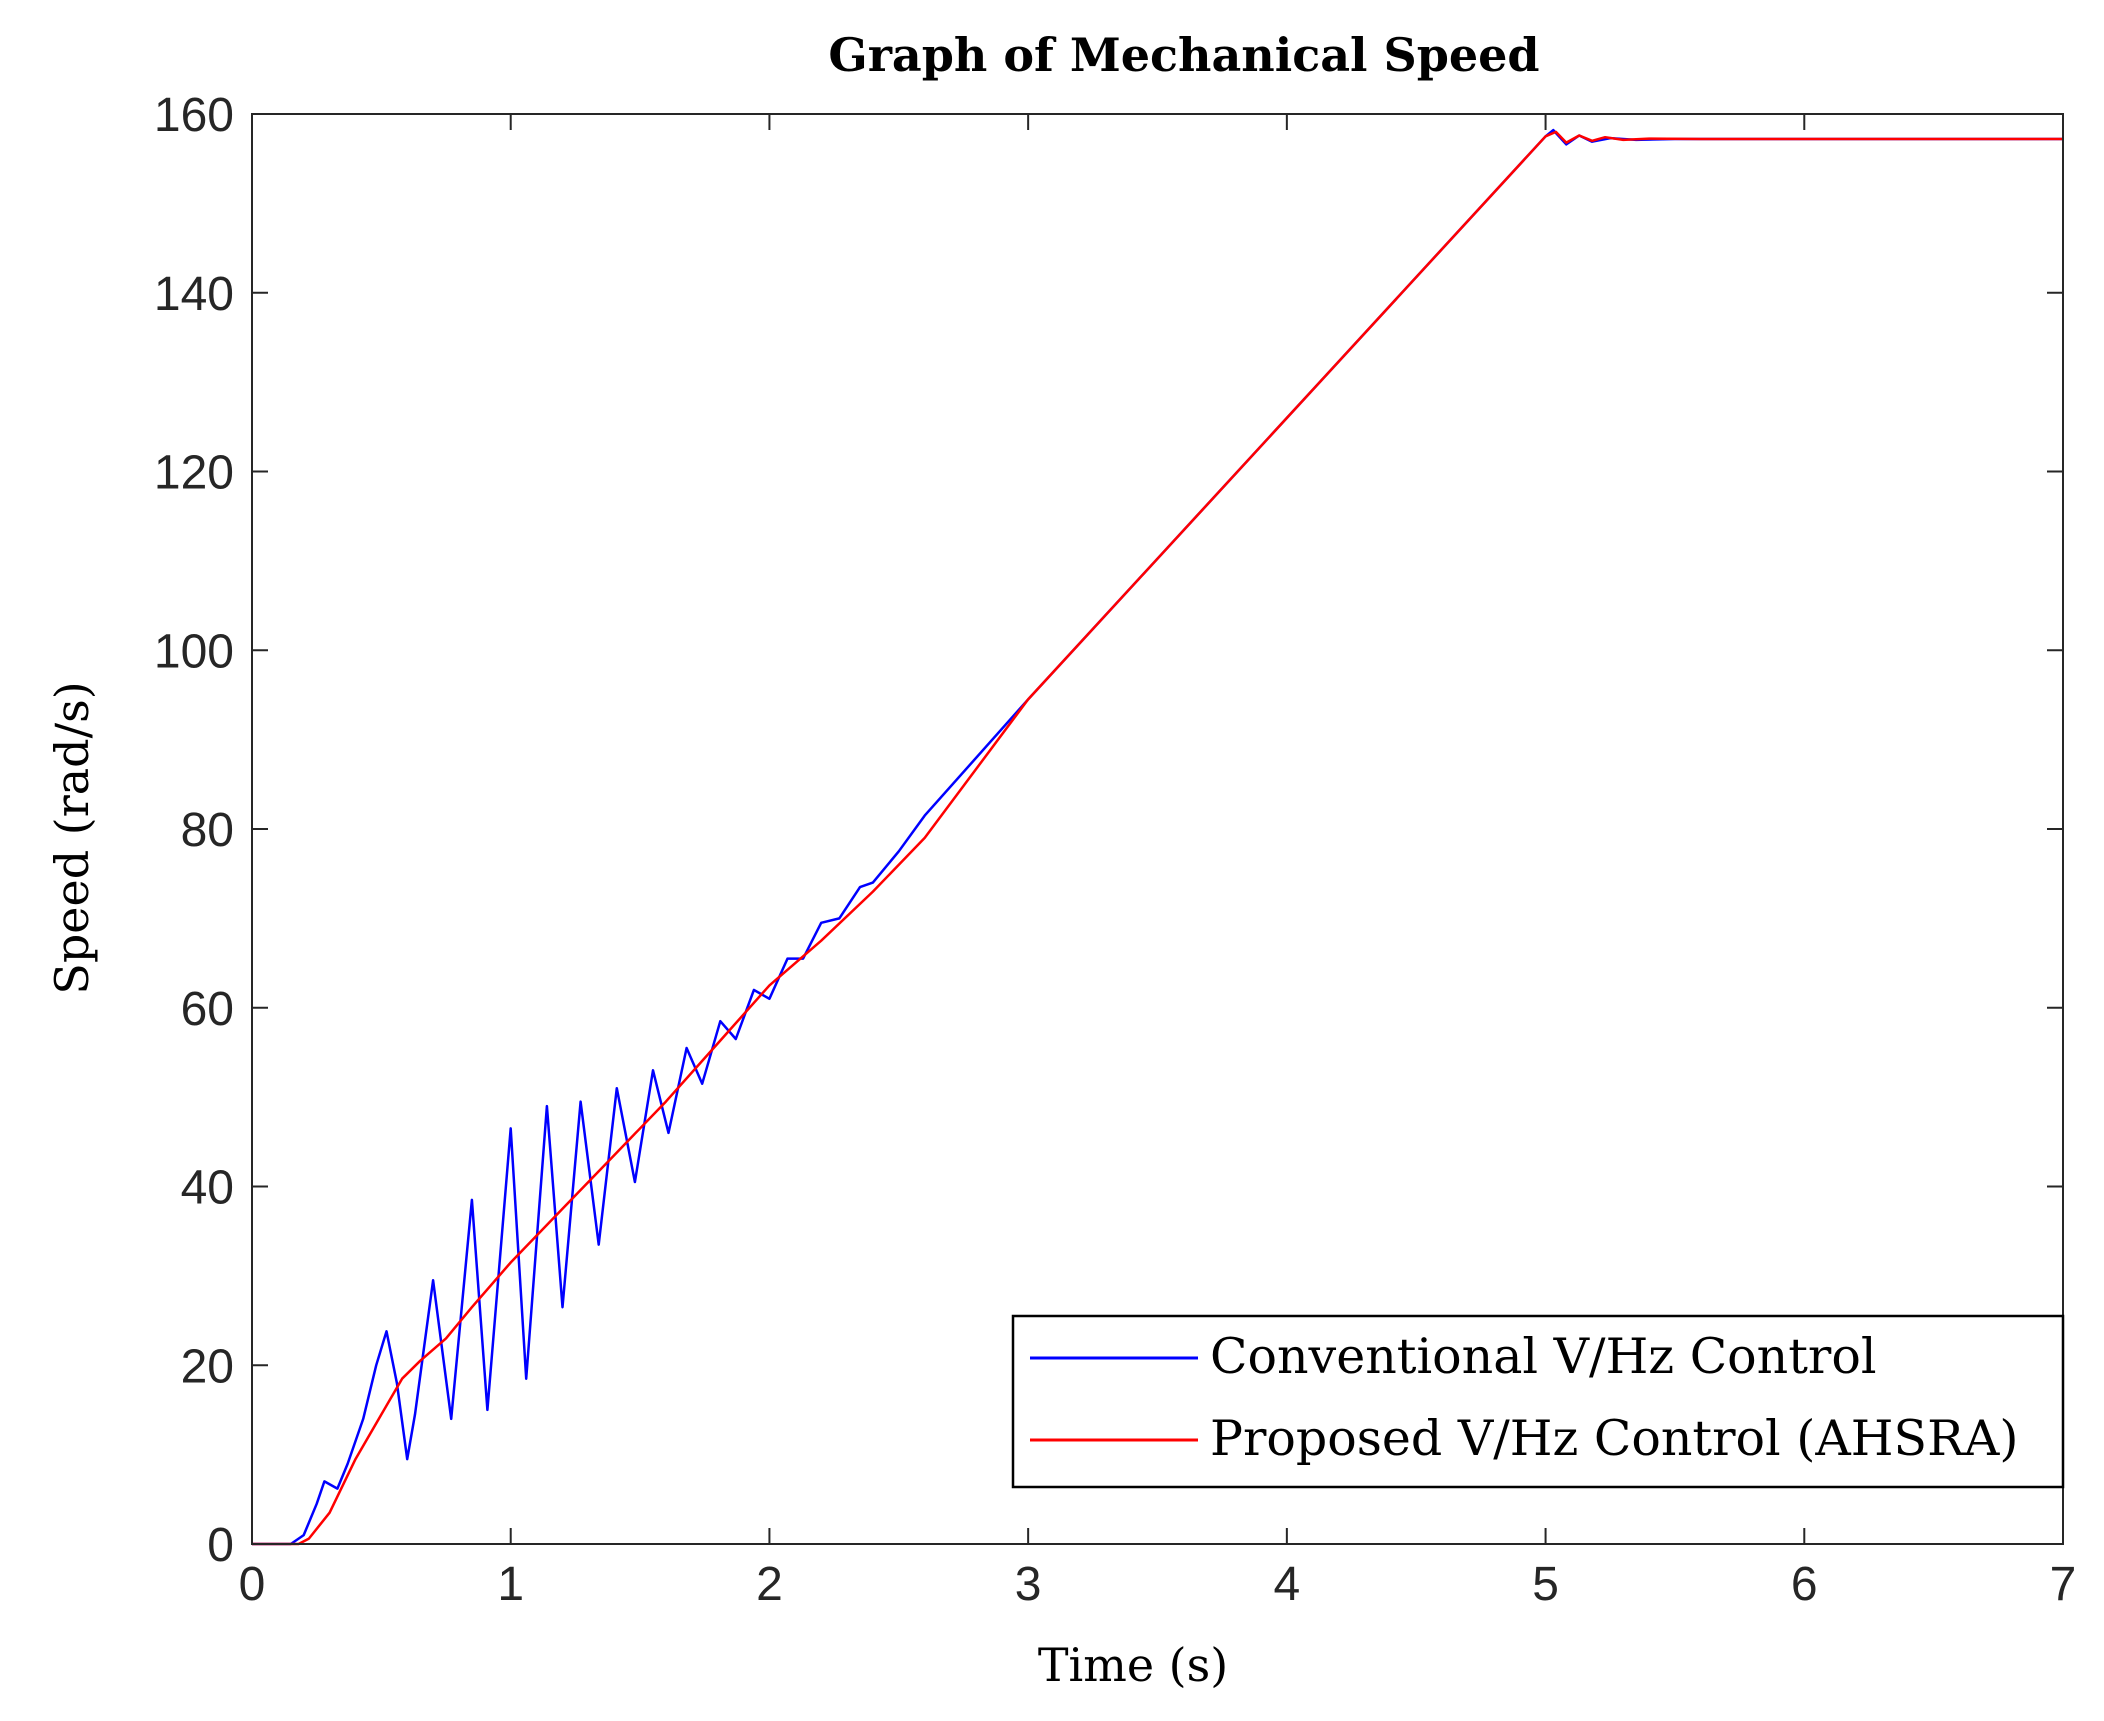  I want to click on legend-box, so click(1538, 1401).